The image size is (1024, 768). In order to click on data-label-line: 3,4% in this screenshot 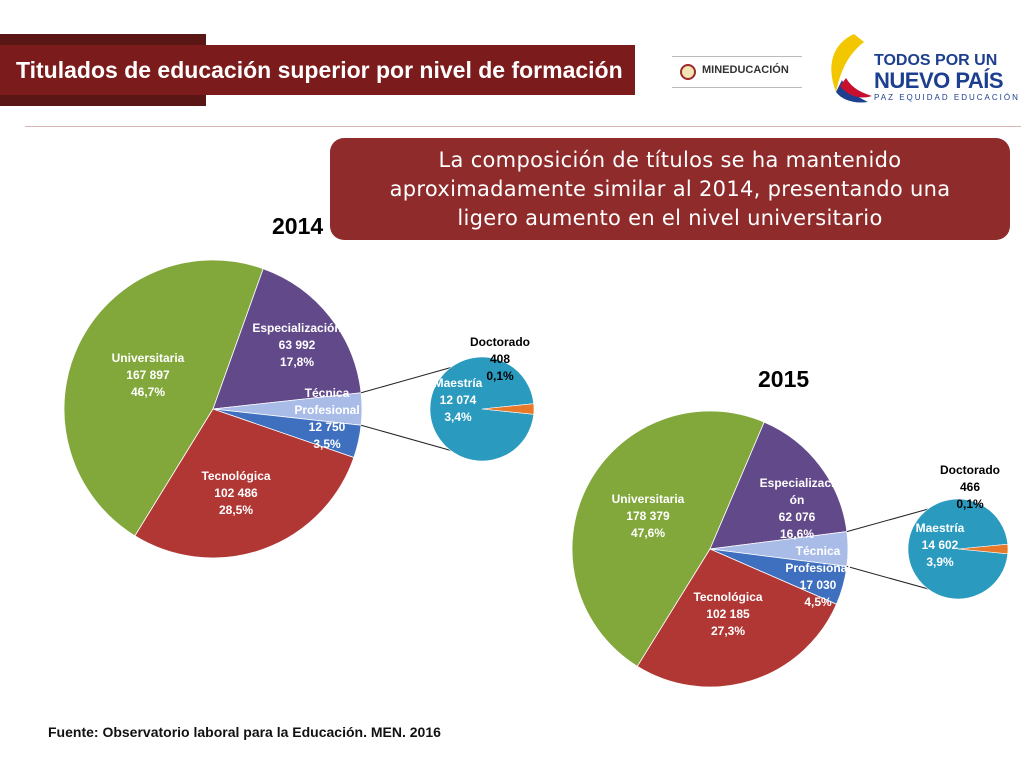, I will do `click(458, 417)`.